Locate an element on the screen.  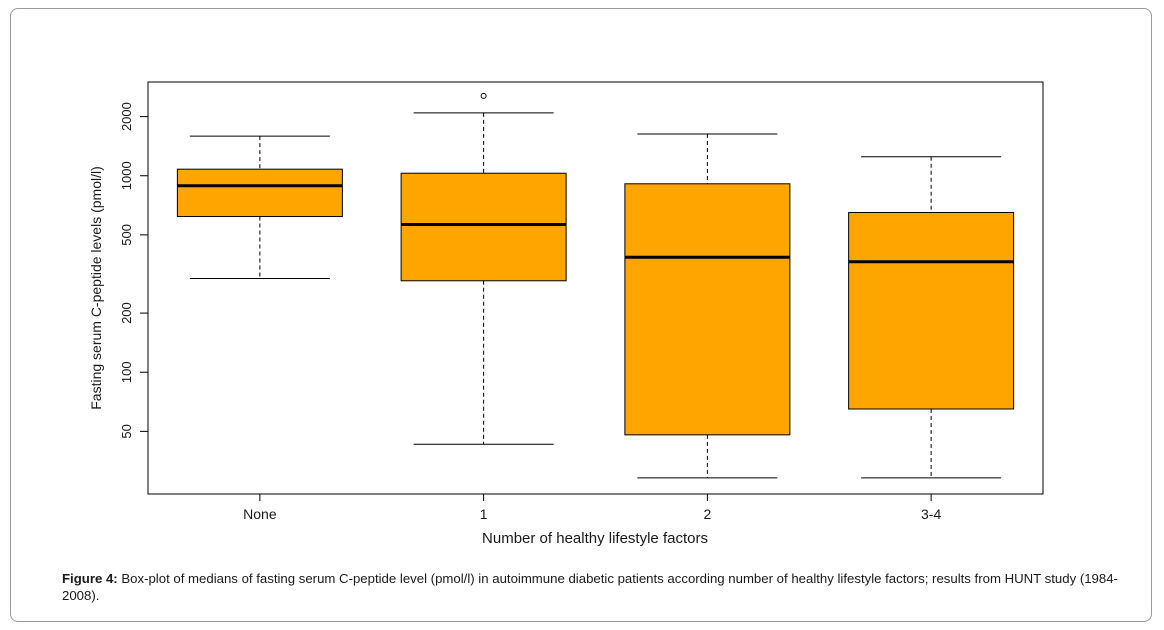
caption-label: Figure 4: is located at coordinates (90, 578).